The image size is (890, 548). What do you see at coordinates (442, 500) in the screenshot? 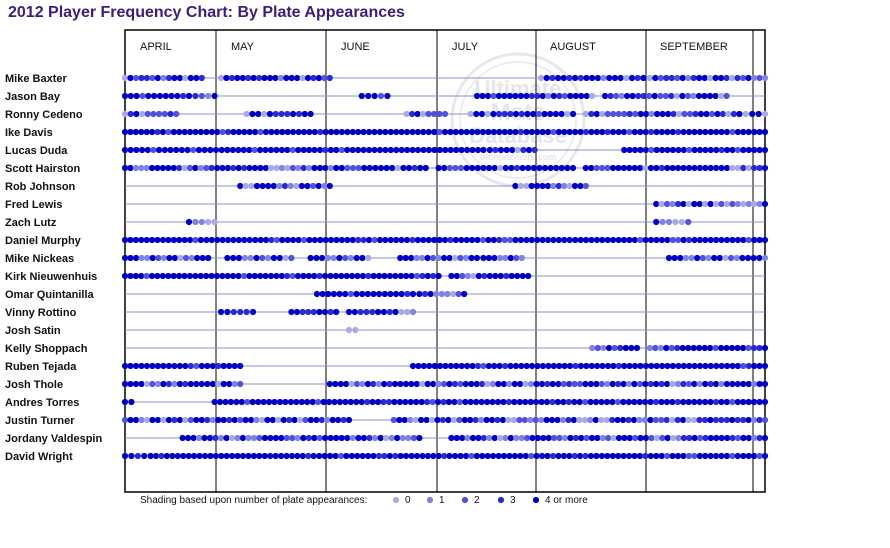
I see `legend-item: 1` at bounding box center [442, 500].